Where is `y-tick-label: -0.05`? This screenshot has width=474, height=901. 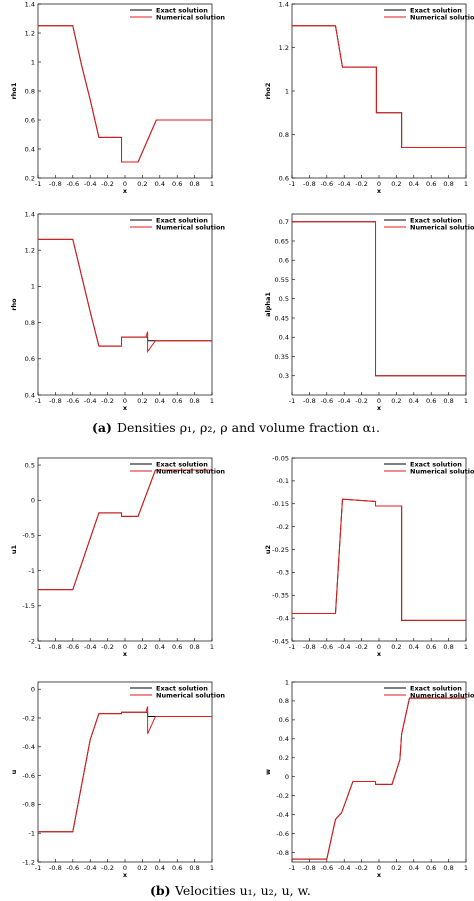 y-tick-label: -0.05 is located at coordinates (280, 458).